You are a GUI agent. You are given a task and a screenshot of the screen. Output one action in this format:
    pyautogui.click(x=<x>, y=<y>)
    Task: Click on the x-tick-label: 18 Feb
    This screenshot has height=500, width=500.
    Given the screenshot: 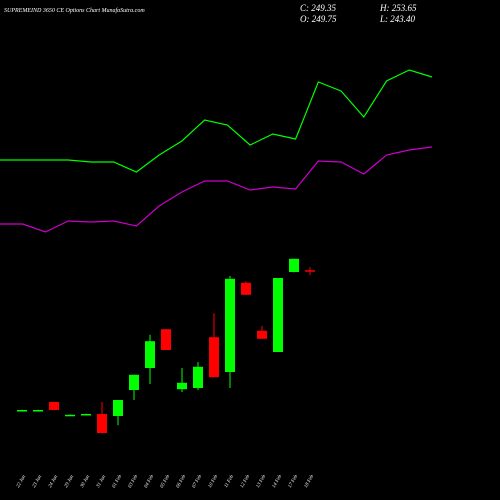 What is the action you would take?
    pyautogui.click(x=310, y=481)
    